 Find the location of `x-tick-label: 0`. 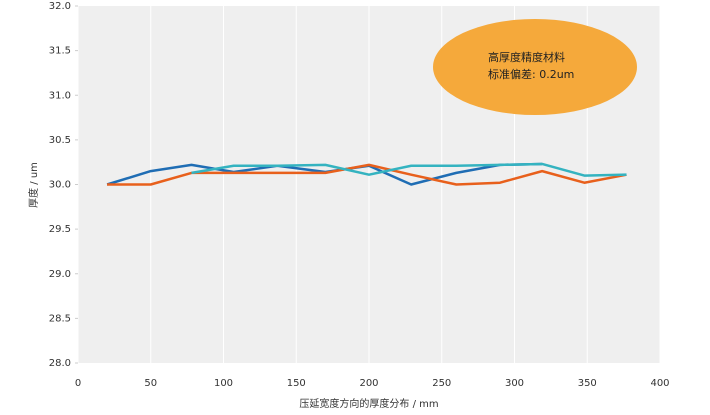

x-tick-label: 0 is located at coordinates (78, 383).